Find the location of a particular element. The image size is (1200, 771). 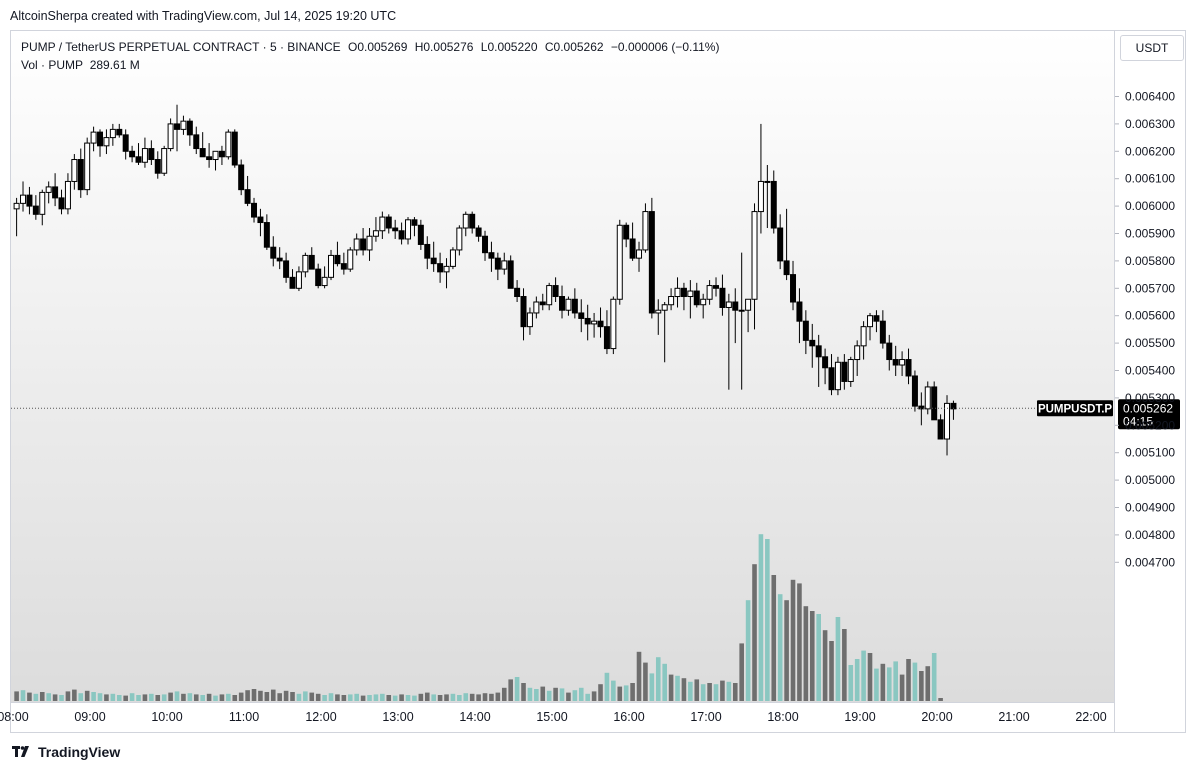

price-tick-label: 0.006200 is located at coordinates (1150, 151).